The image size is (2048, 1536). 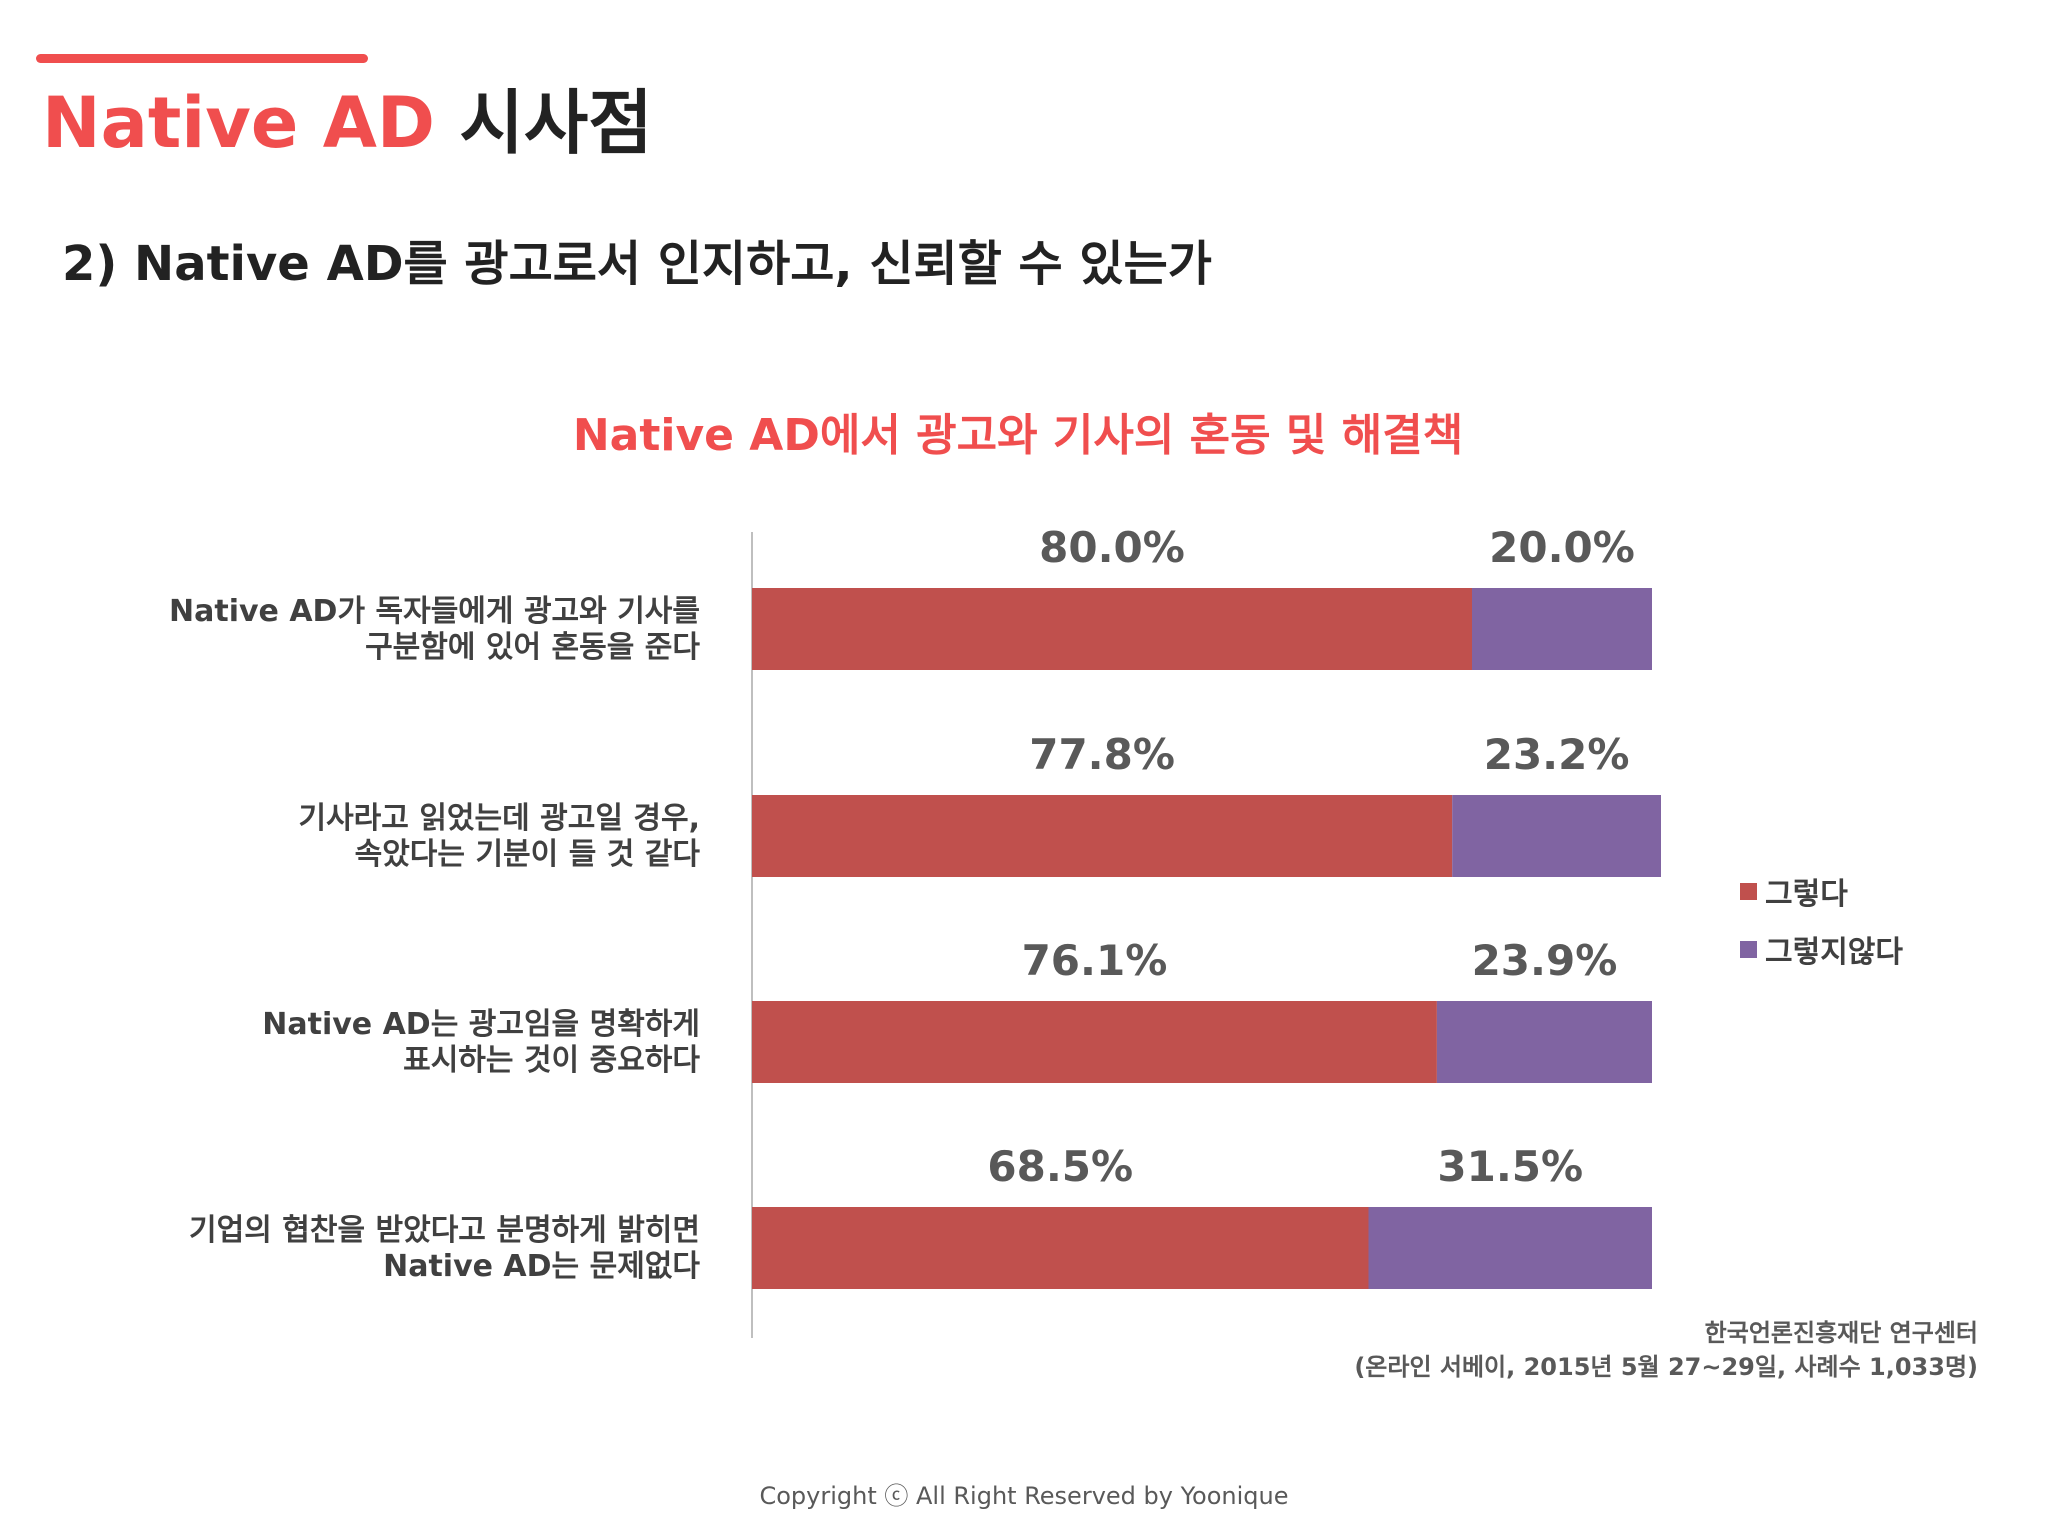 What do you see at coordinates (202, 58) in the screenshot?
I see `title-accent-line` at bounding box center [202, 58].